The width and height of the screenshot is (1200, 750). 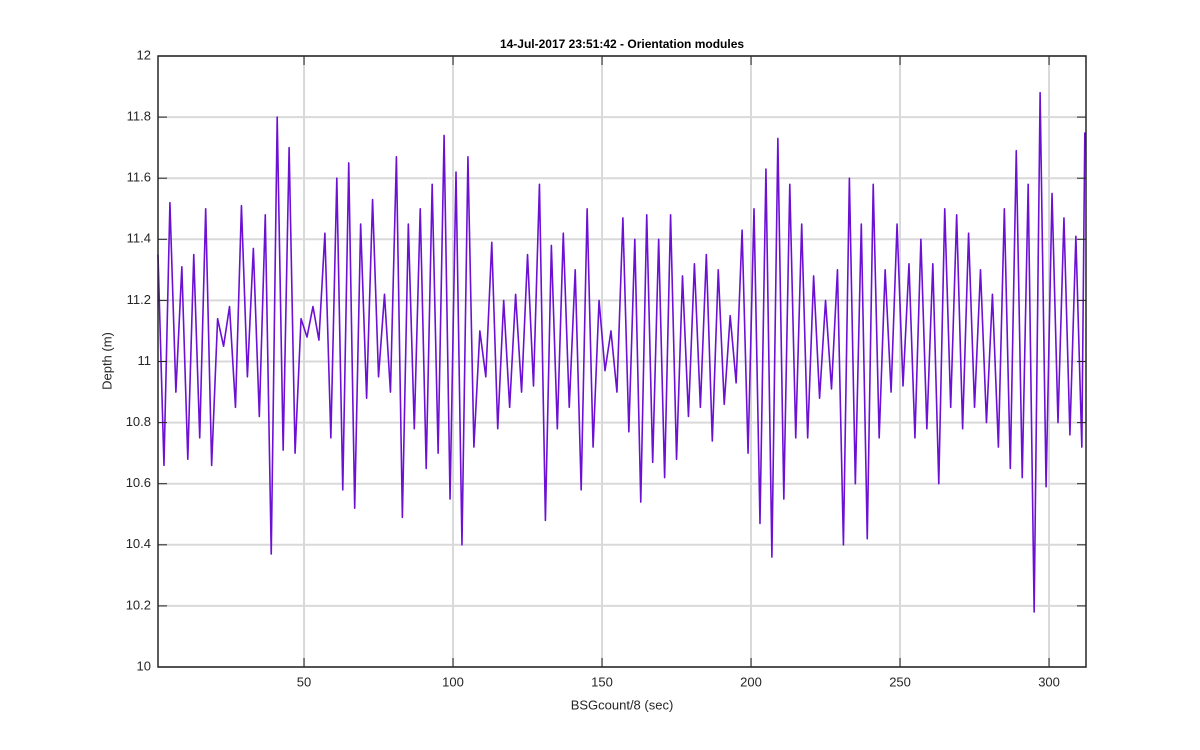 I want to click on x-tick-label: 100, so click(x=453, y=681).